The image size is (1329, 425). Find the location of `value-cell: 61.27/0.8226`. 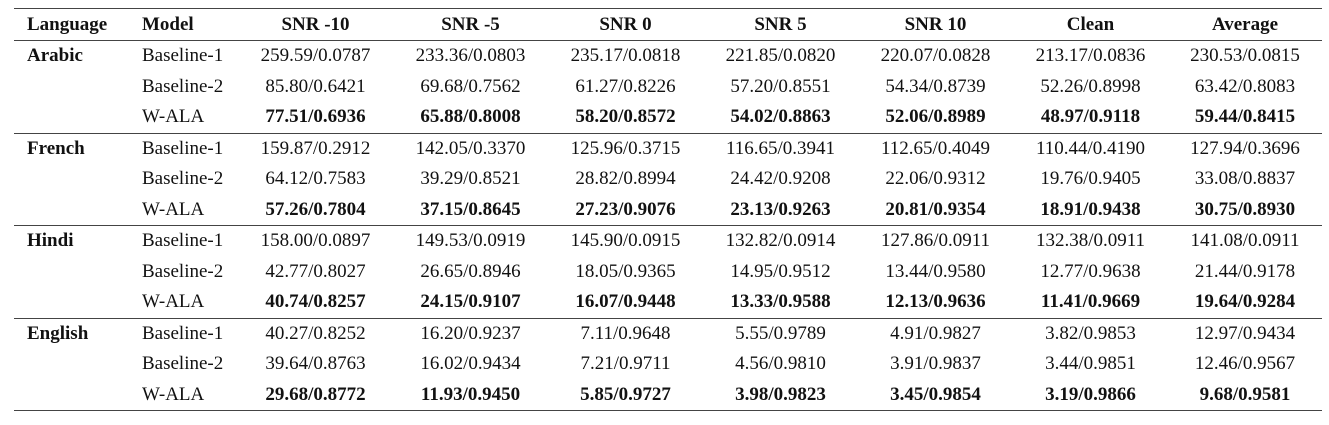

value-cell: 61.27/0.8226 is located at coordinates (625, 86).